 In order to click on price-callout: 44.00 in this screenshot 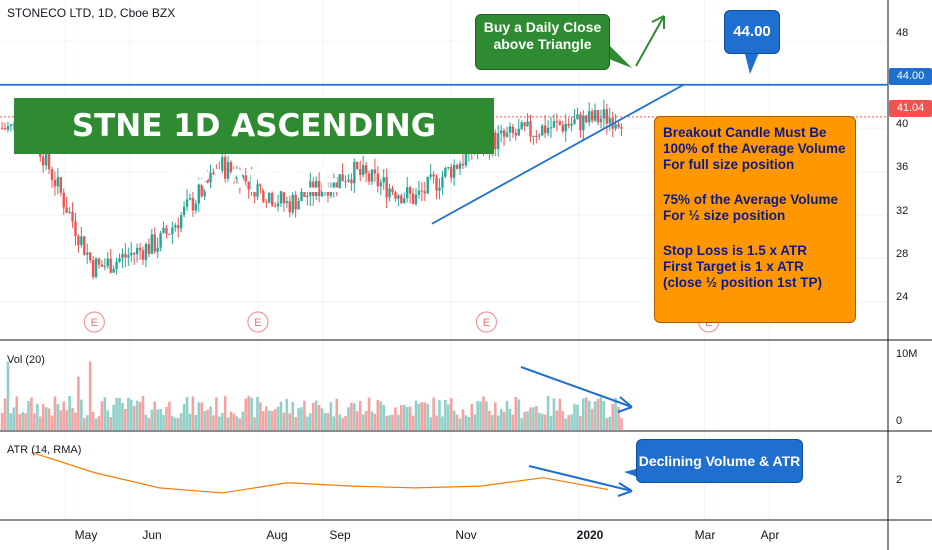, I will do `click(752, 32)`.